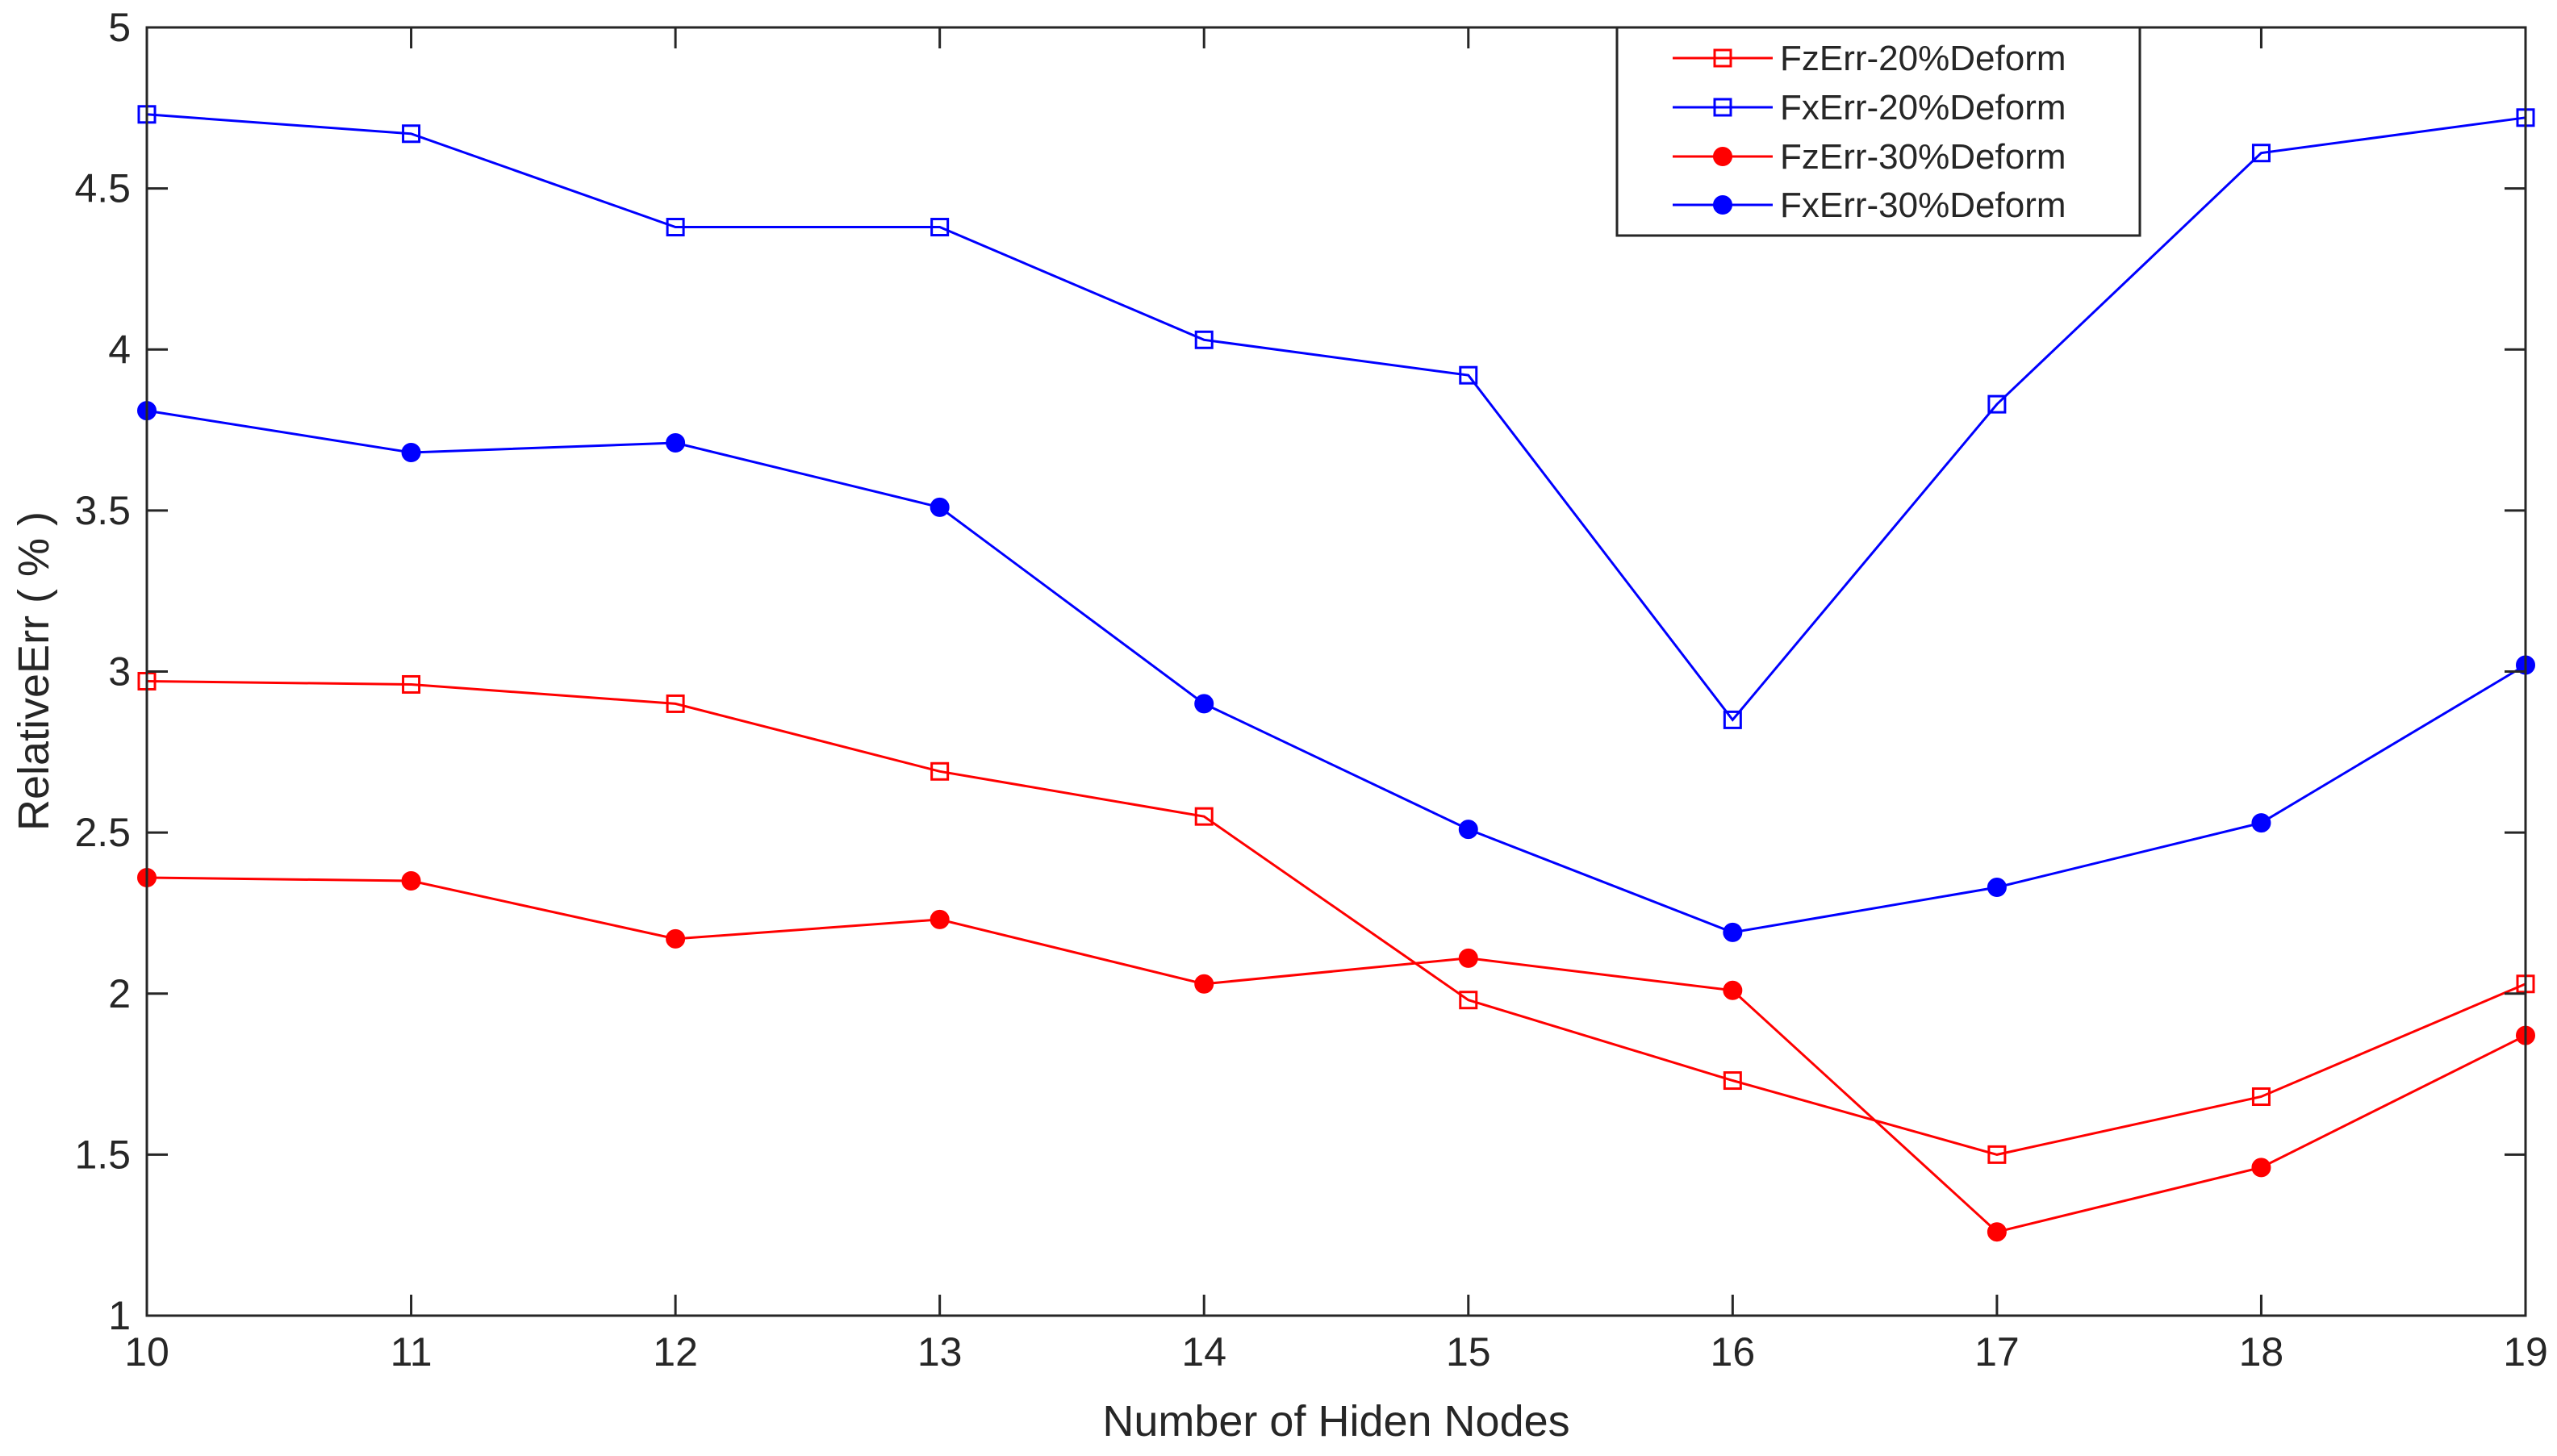 Image resolution: width=2557 pixels, height=1456 pixels. I want to click on x-tick-label: 17, so click(1997, 1352).